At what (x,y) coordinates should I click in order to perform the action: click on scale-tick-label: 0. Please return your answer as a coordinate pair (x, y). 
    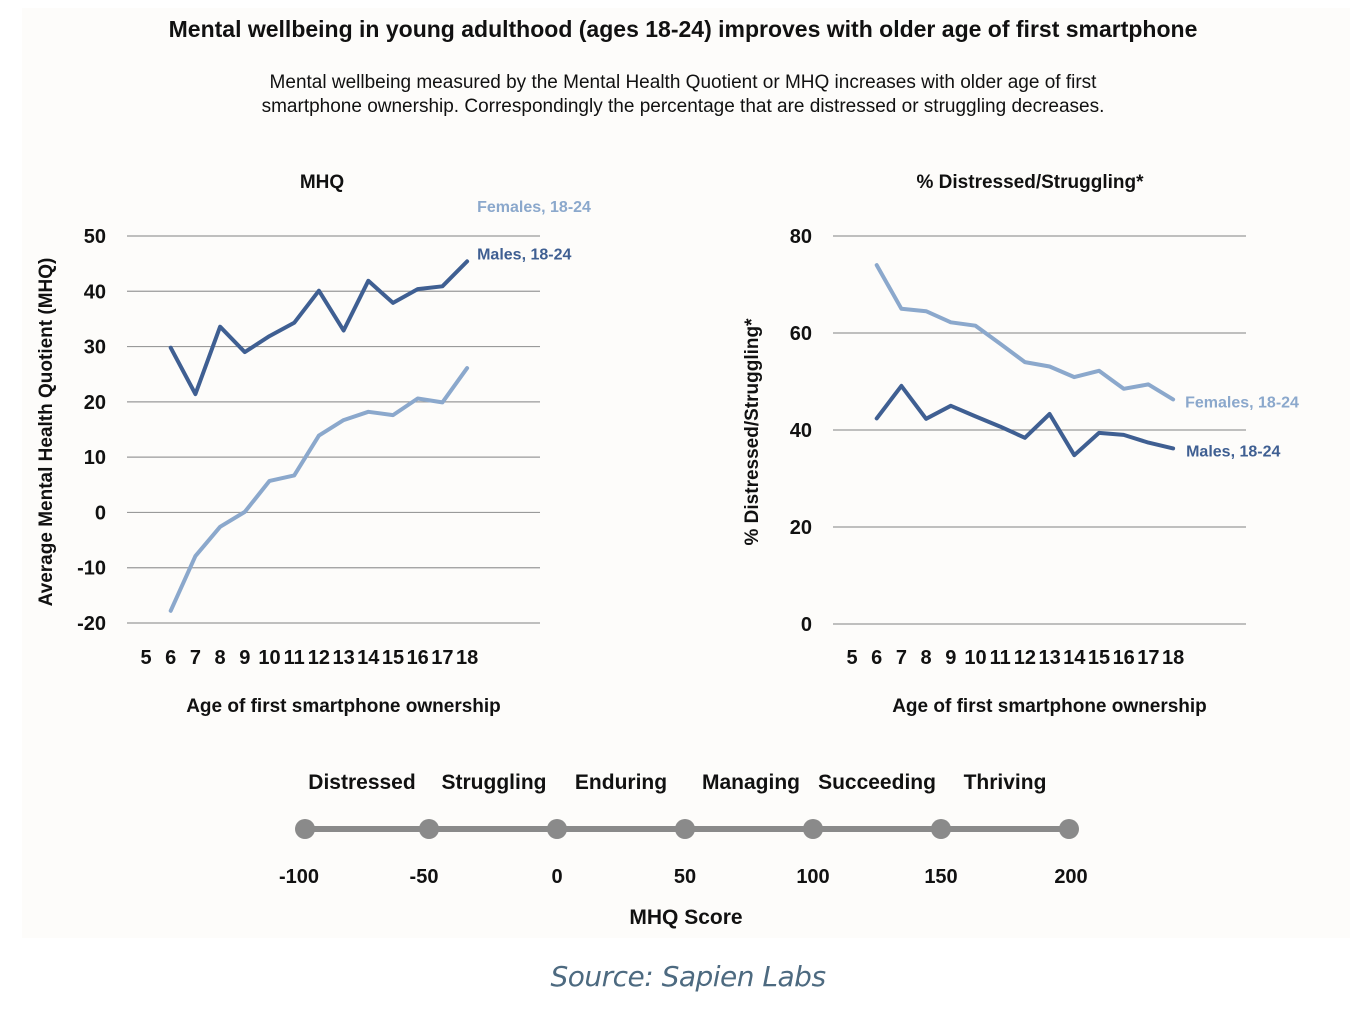
    Looking at the image, I should click on (556, 877).